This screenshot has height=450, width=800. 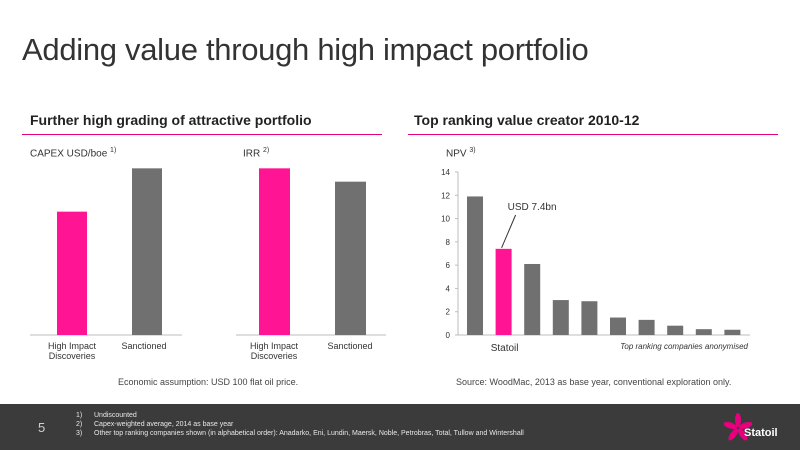 I want to click on npv-label-others: Top ranking companies anonymised, so click(x=684, y=346).